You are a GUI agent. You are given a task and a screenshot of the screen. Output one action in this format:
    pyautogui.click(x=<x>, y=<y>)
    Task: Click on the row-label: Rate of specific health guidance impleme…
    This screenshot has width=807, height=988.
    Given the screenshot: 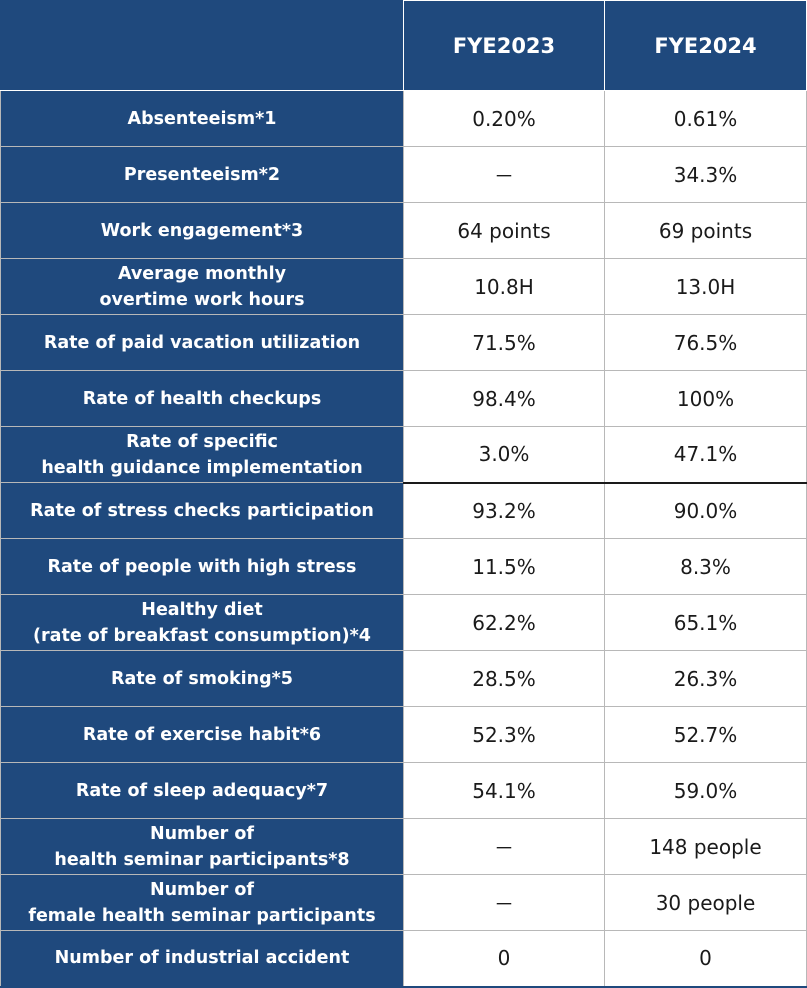 What is the action you would take?
    pyautogui.click(x=202, y=454)
    